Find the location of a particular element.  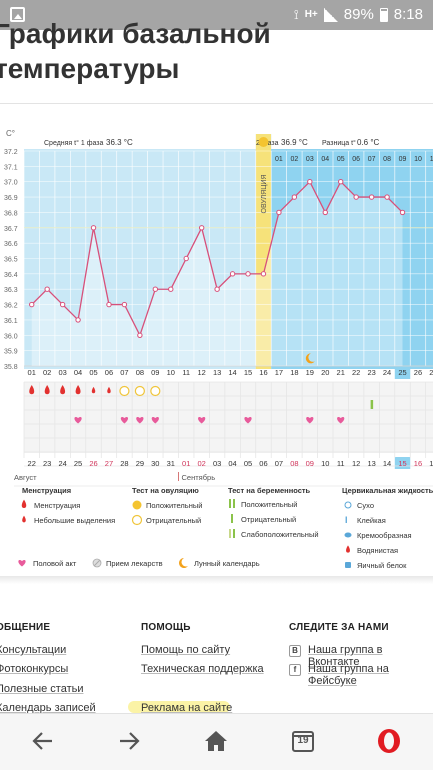

back-button is located at coordinates (43, 741).